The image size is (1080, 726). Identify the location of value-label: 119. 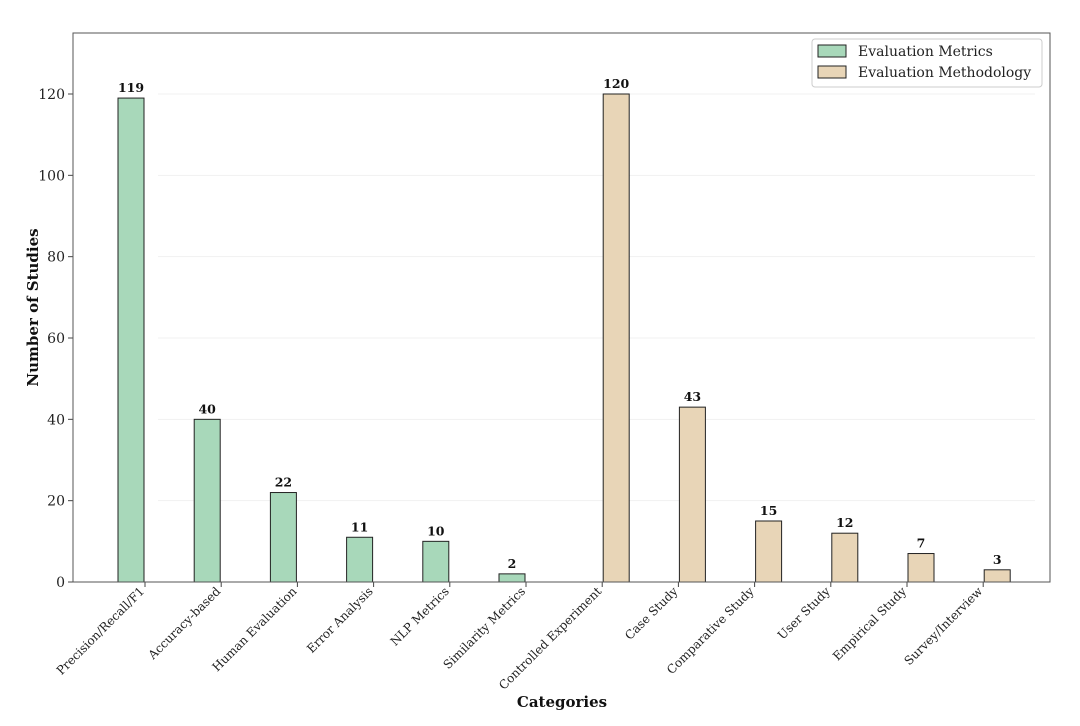
(131, 87).